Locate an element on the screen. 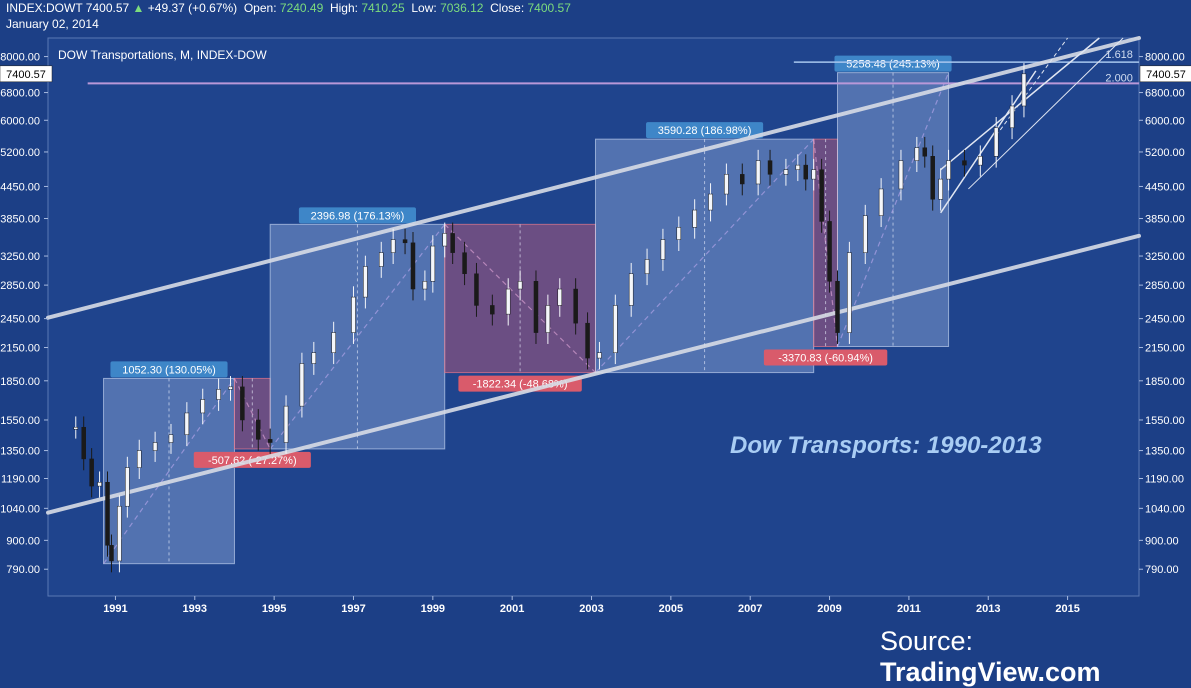  header-date: January 02, 2014 is located at coordinates (52, 24).